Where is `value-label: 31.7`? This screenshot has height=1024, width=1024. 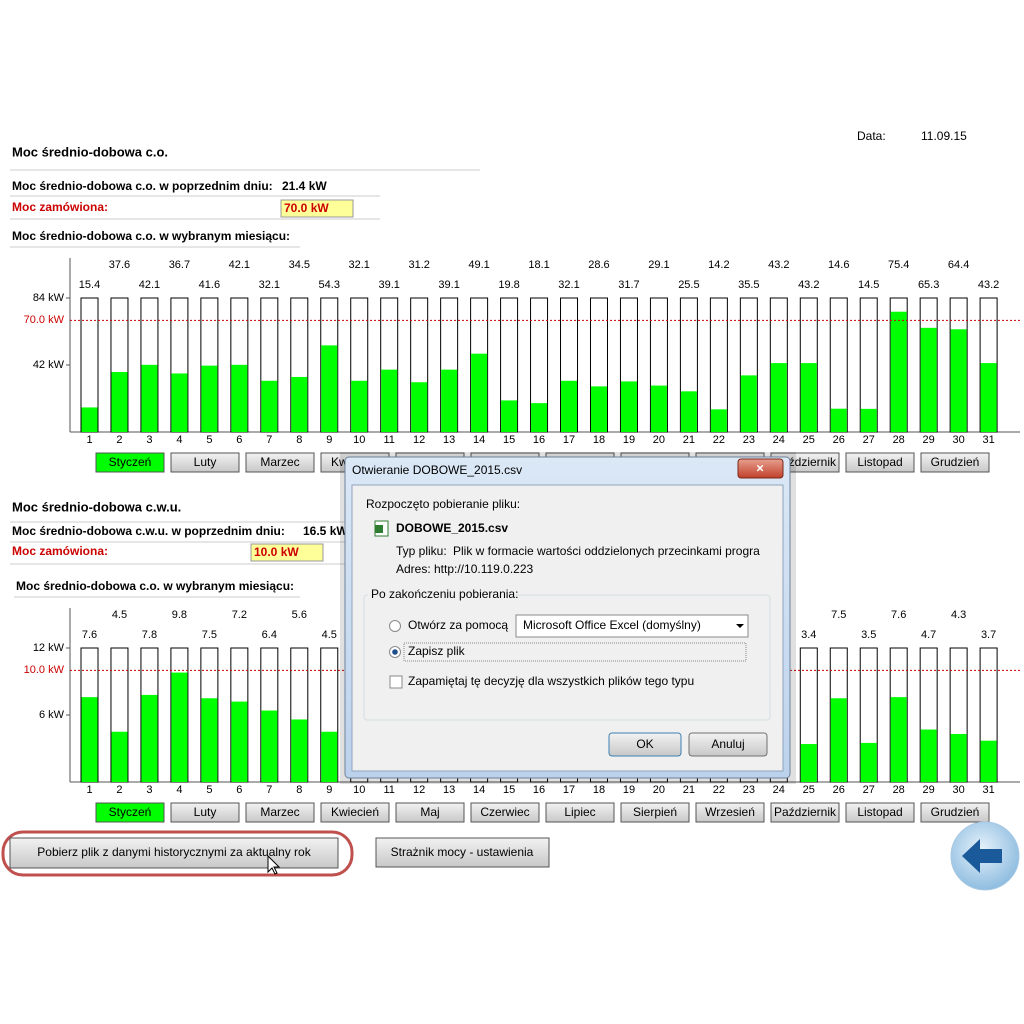
value-label: 31.7 is located at coordinates (628, 285).